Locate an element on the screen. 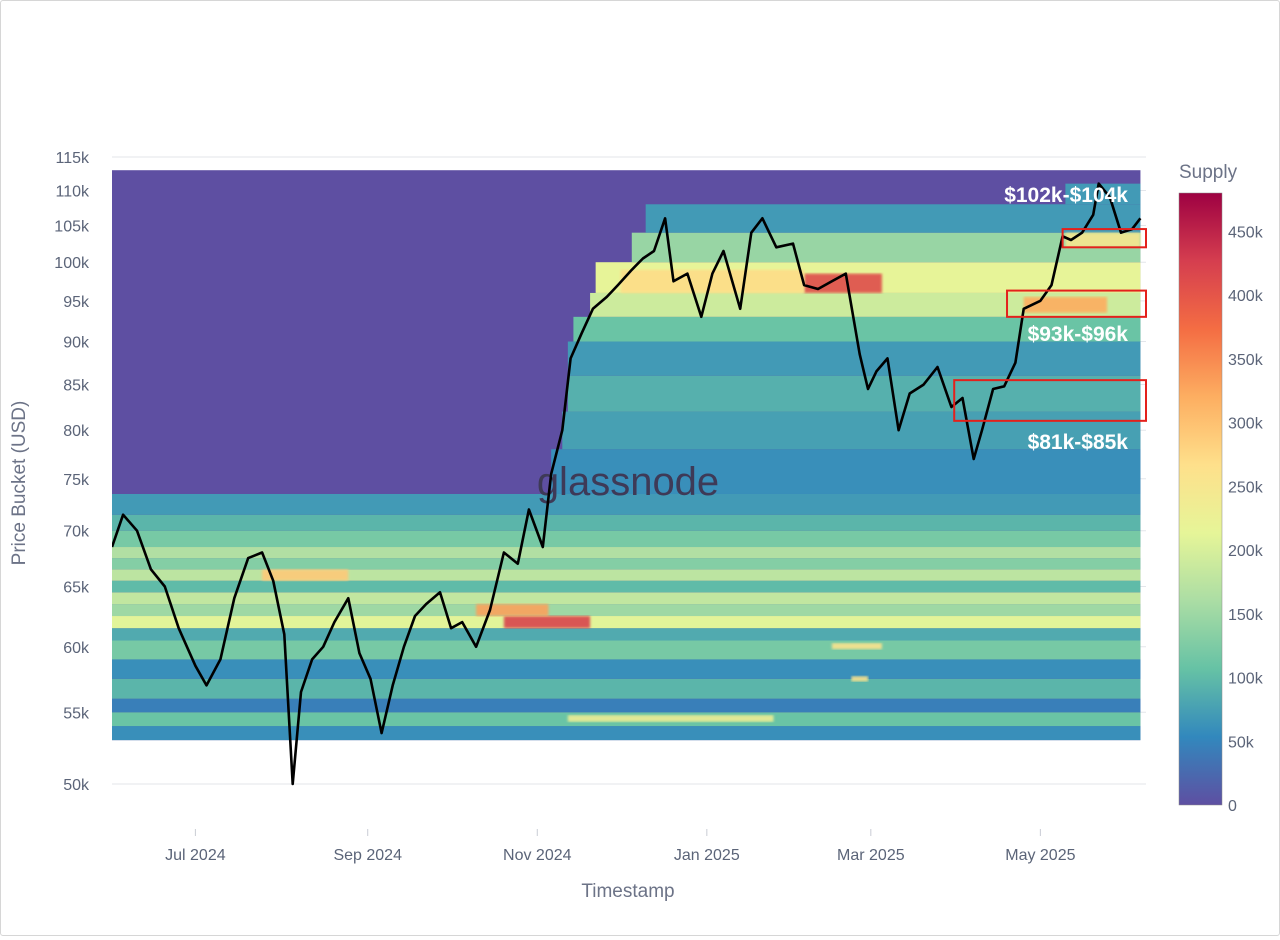  y-tick-label: 55k is located at coordinates (76, 713).